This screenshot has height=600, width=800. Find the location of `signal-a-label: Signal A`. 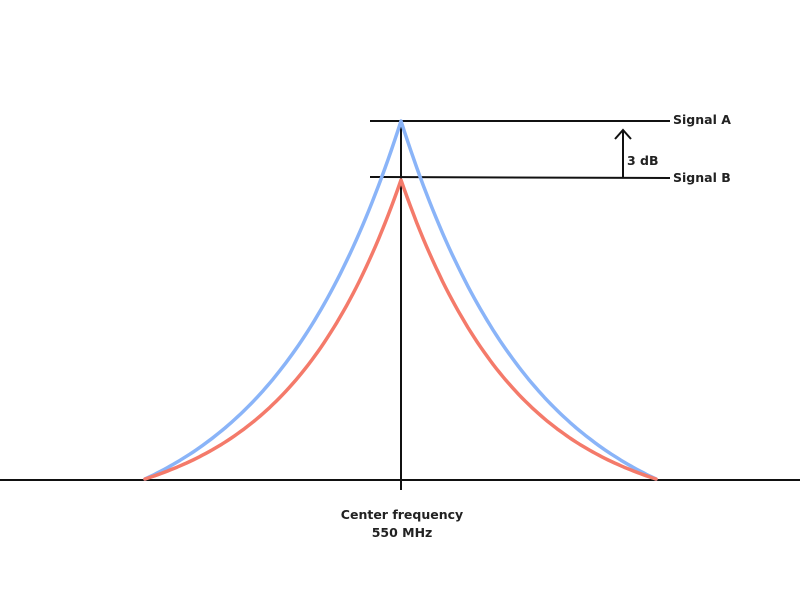

signal-a-label: Signal A is located at coordinates (702, 119).